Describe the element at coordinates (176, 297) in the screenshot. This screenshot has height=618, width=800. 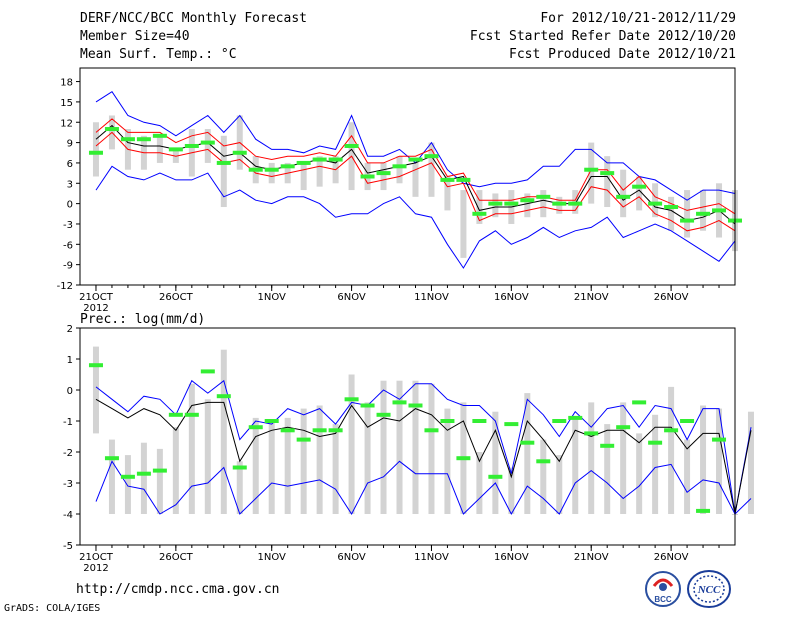
I see `chart1-xtick-label: 26OCT` at that location.